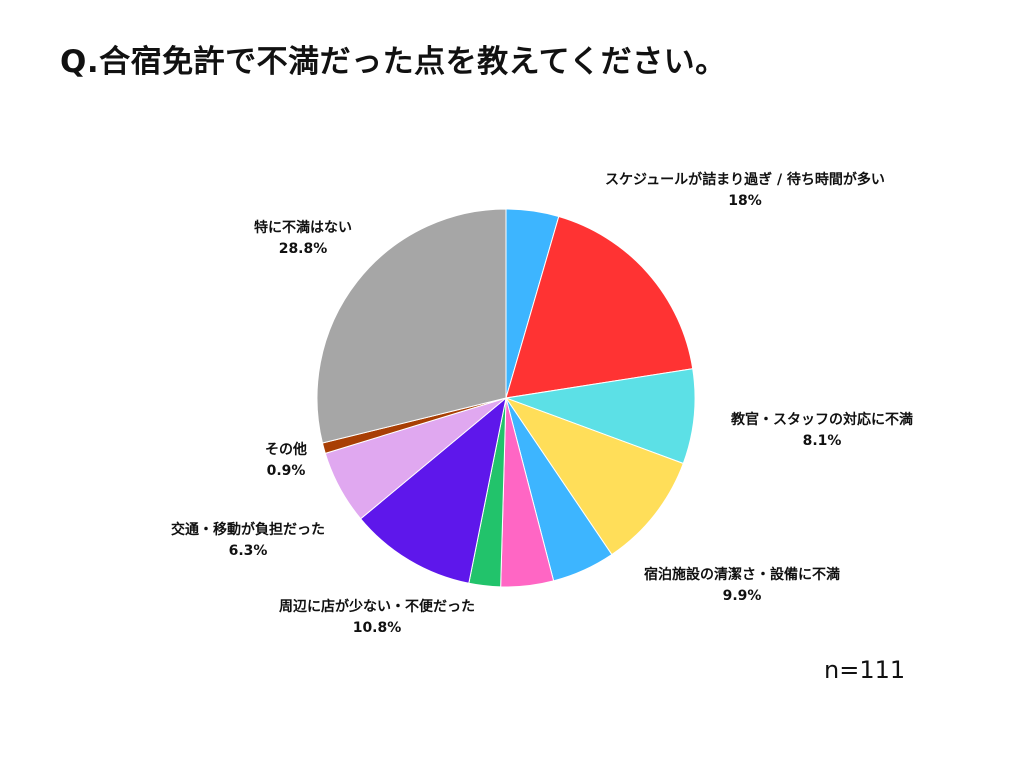 The image size is (1024, 768). What do you see at coordinates (865, 670) in the screenshot?
I see `sample-size-label: n=111` at bounding box center [865, 670].